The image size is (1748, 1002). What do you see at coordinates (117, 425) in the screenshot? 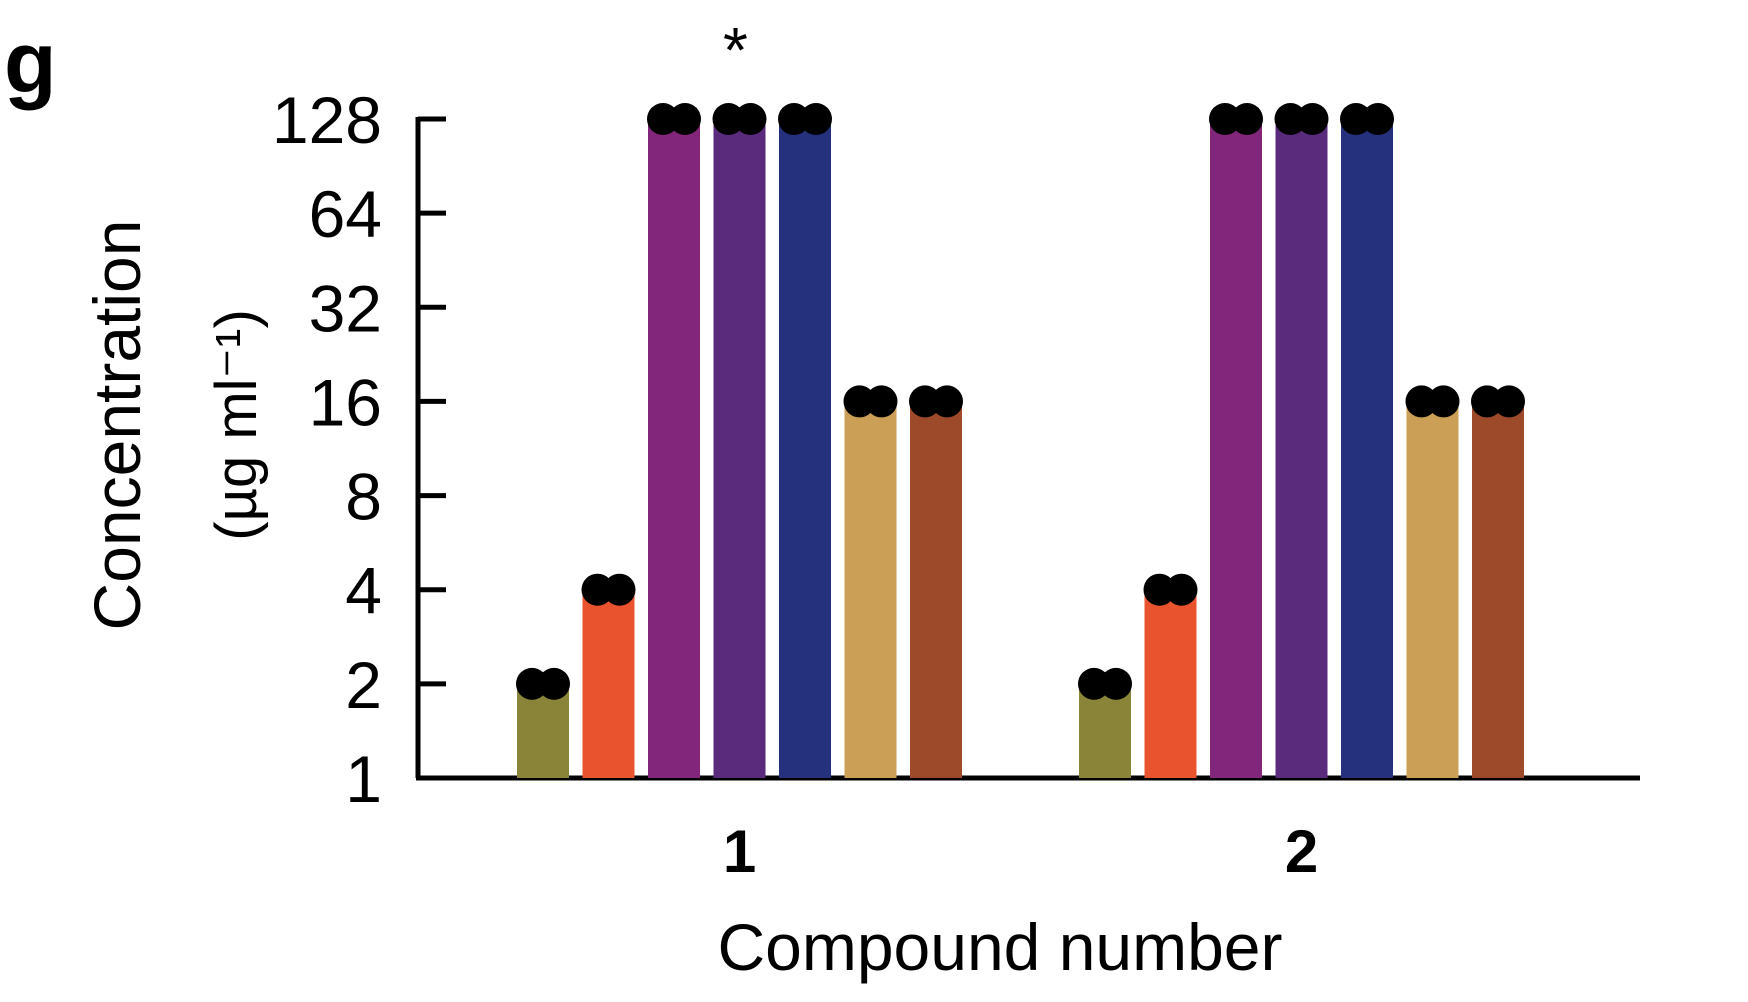
I see `y-axis-label: Concentration` at bounding box center [117, 425].